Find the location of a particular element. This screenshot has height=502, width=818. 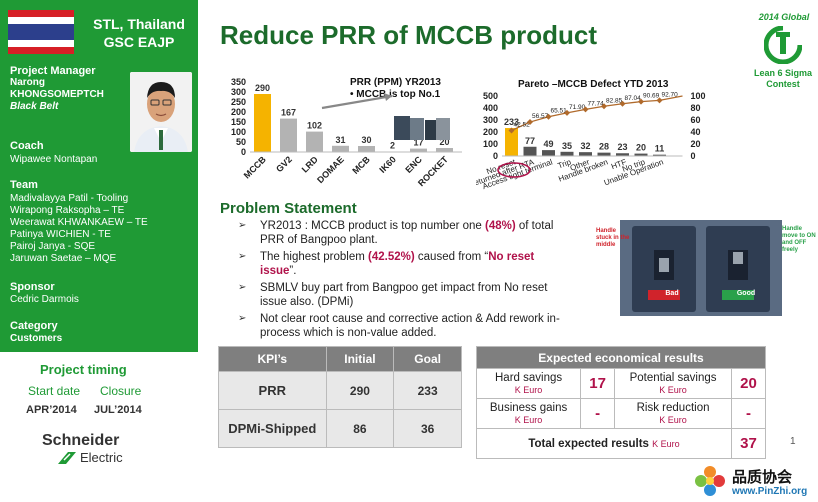

contest-year: 2014 Global is located at coordinates (784, 17).